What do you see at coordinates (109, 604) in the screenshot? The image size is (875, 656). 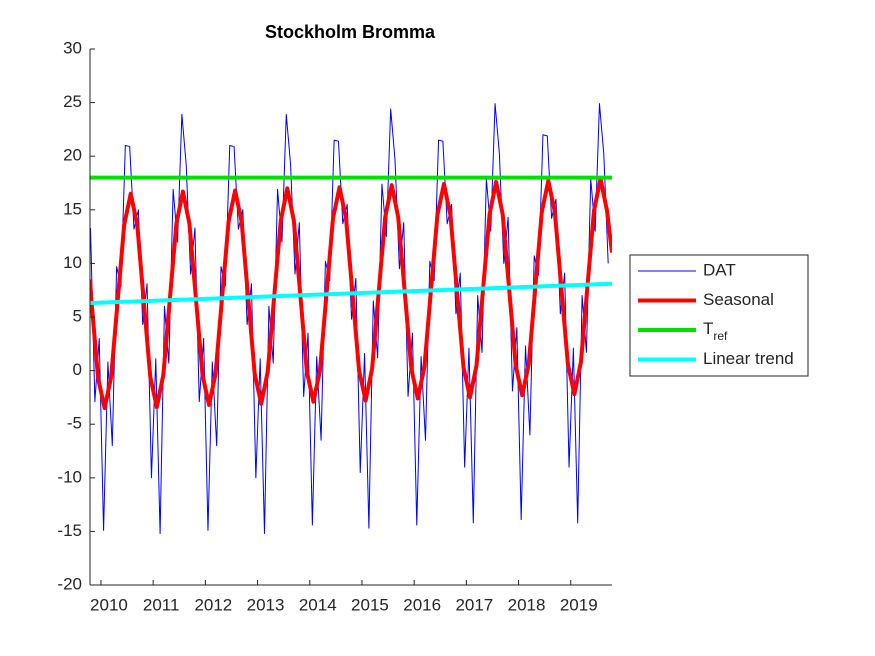 I see `x-tick-label: 2010` at bounding box center [109, 604].